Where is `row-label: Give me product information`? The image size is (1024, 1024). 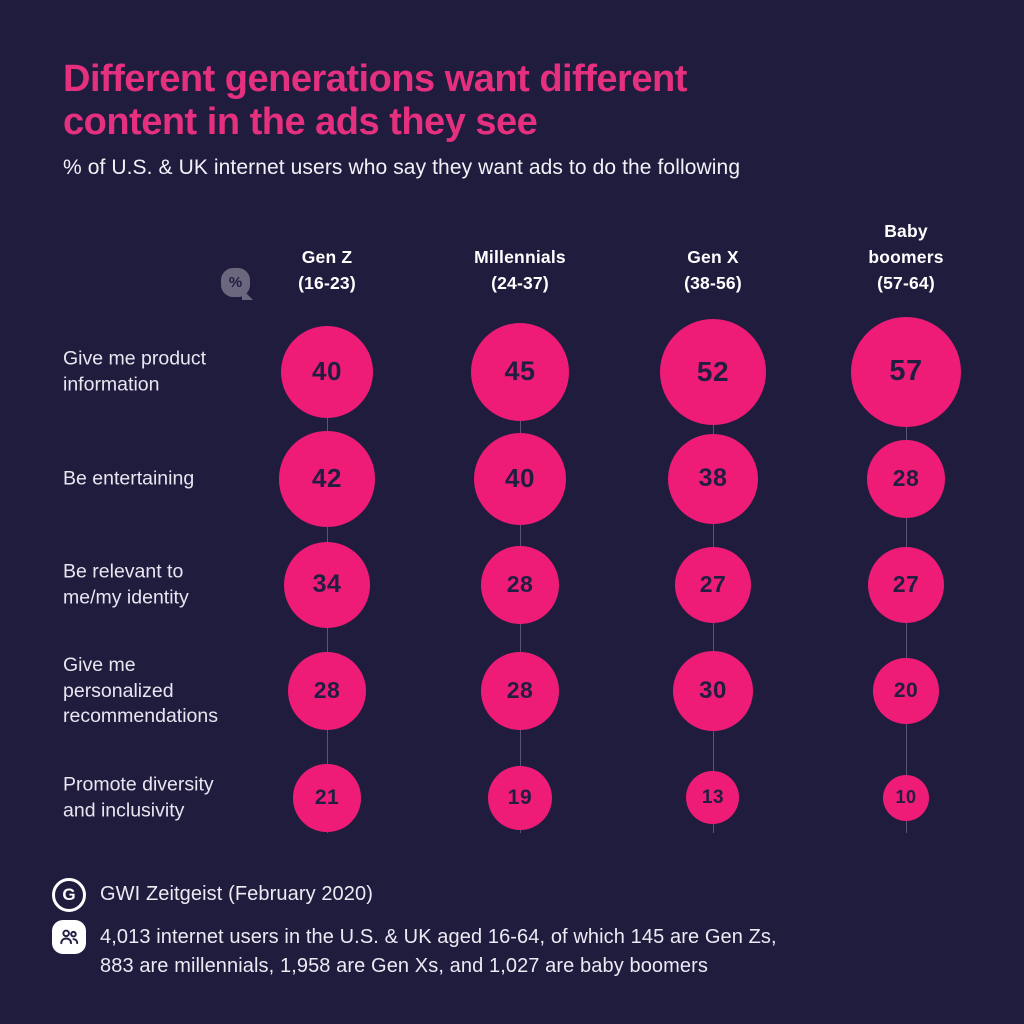 row-label: Give me product information is located at coordinates (135, 371).